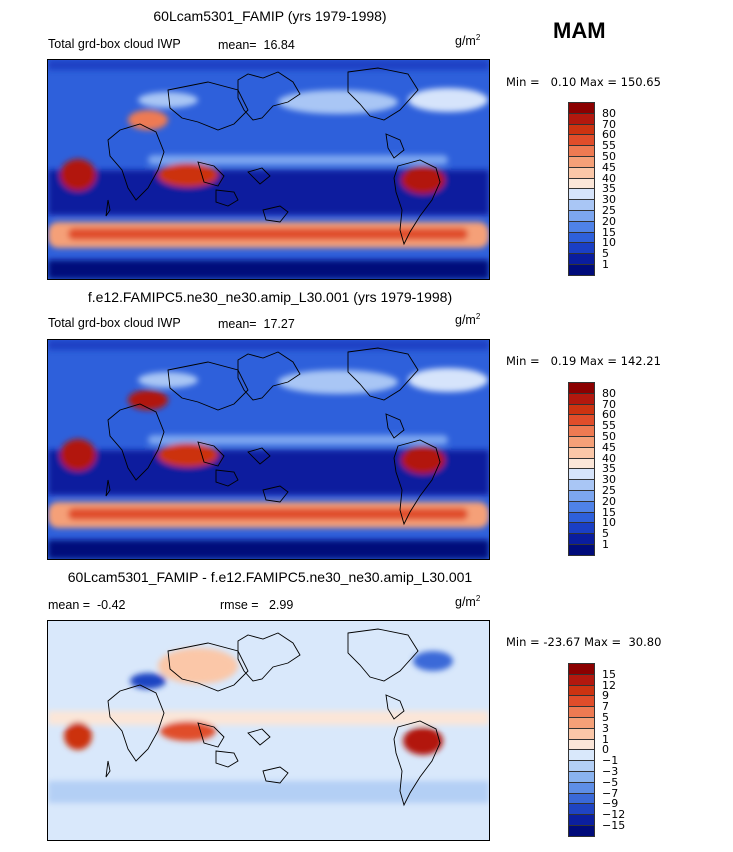 The width and height of the screenshot is (733, 852). What do you see at coordinates (605, 707) in the screenshot?
I see `colorbar-label: 7` at bounding box center [605, 707].